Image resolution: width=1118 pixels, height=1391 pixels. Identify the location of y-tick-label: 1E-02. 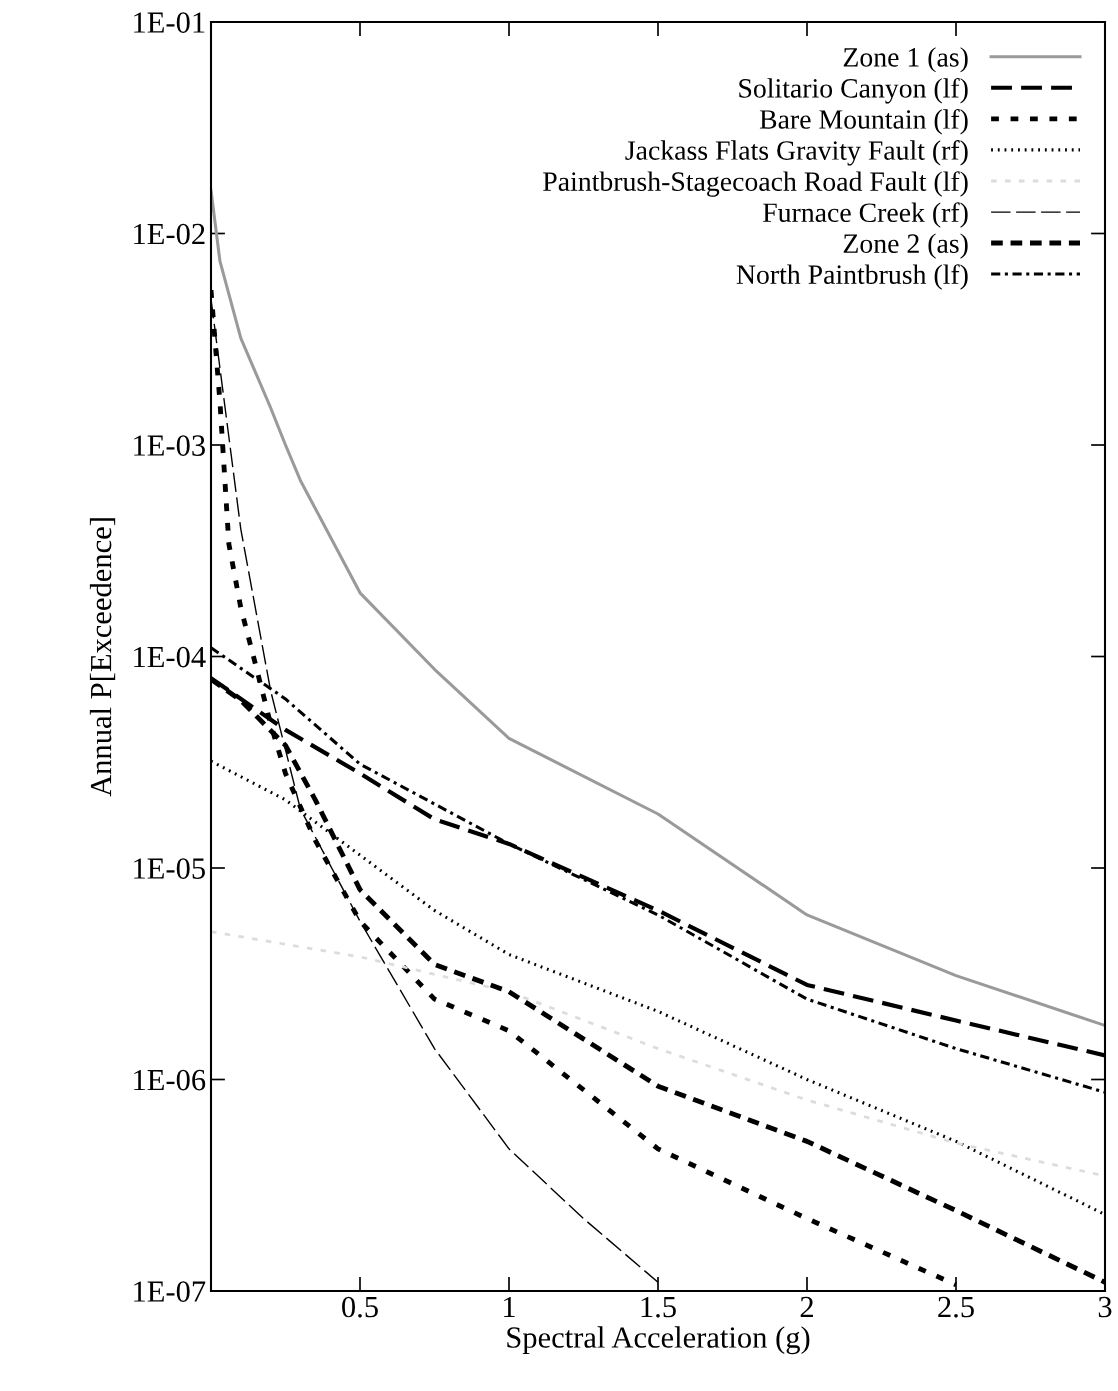
(169, 234).